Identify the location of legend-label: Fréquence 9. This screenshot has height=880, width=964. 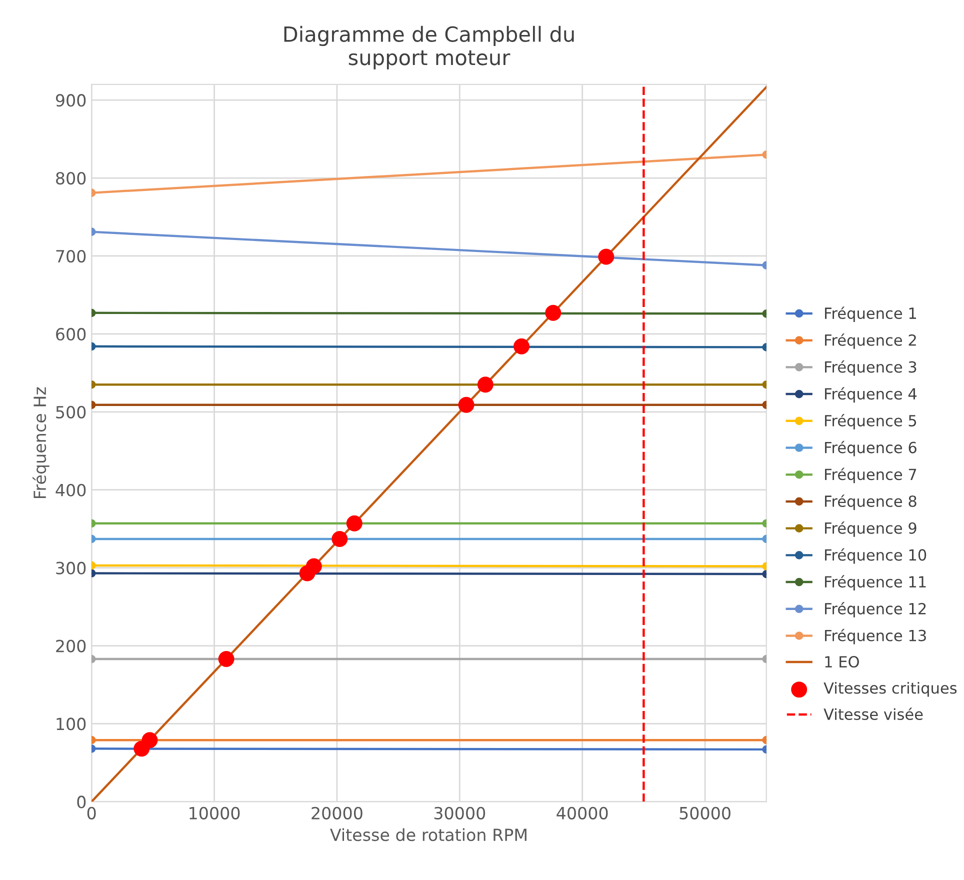
(870, 529).